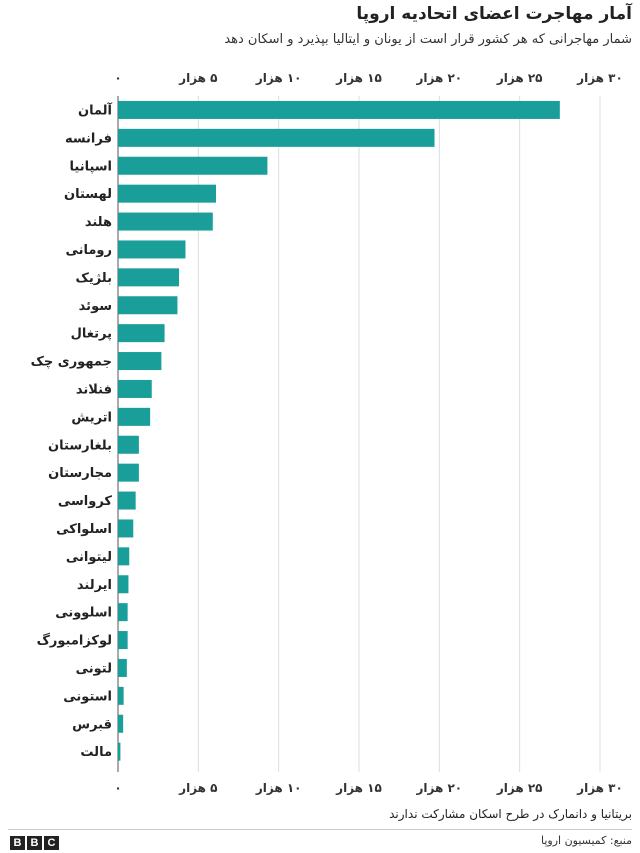 The image size is (640, 853). Describe the element at coordinates (519, 78) in the screenshot. I see `x-tick-label-top: ۲۵ هزار` at that location.